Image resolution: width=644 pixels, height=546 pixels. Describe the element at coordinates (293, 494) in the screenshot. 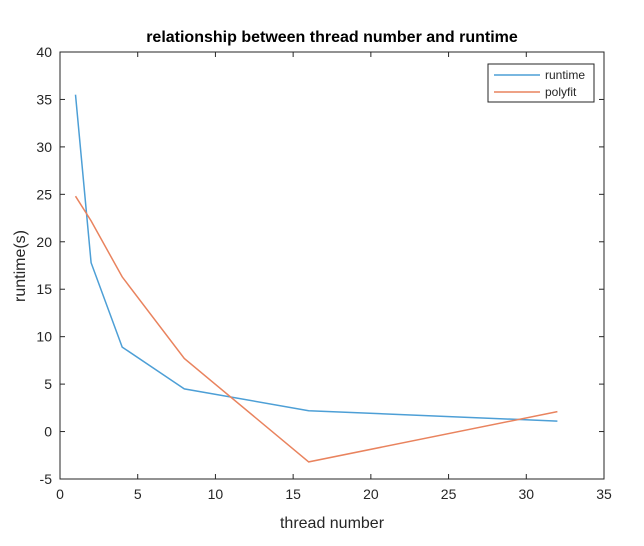

I see `x-tick-label: 15` at that location.